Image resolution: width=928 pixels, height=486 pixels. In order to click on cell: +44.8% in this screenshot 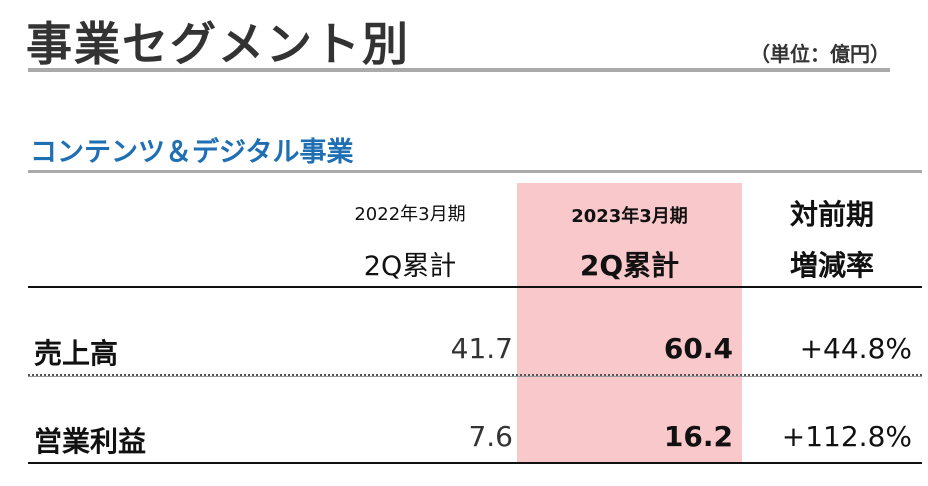, I will do `click(855, 348)`.